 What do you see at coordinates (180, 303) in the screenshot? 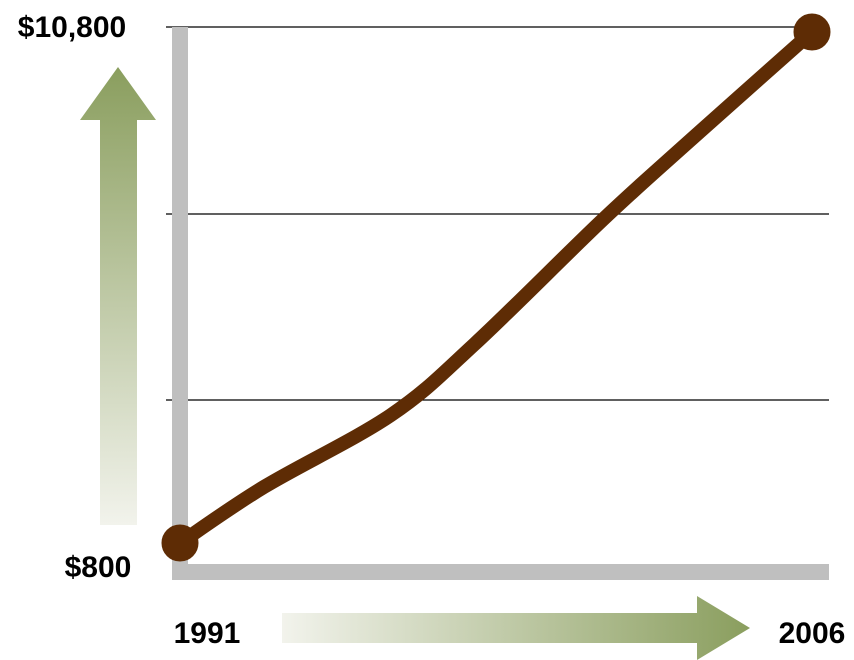
I see `y-axis` at bounding box center [180, 303].